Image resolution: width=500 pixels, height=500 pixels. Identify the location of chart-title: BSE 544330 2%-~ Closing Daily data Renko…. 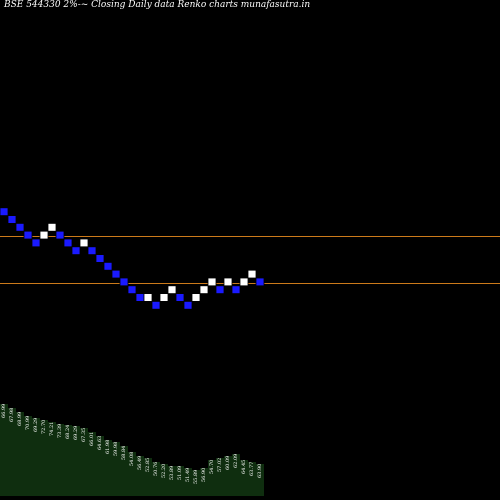
(157, 5).